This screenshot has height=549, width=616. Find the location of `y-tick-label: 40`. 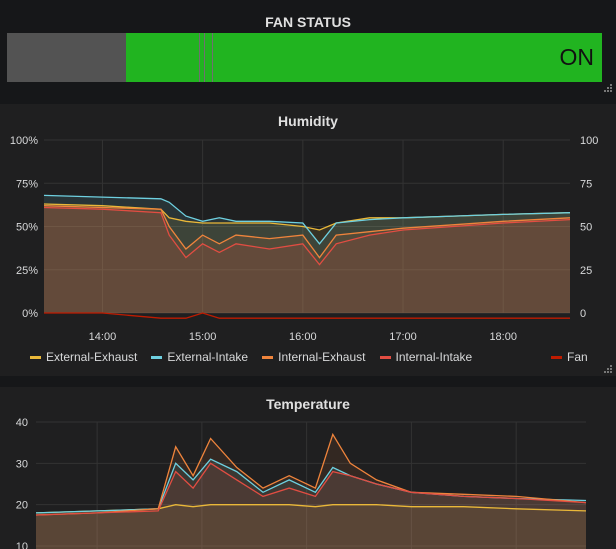

y-tick-label: 40 is located at coordinates (22, 423).